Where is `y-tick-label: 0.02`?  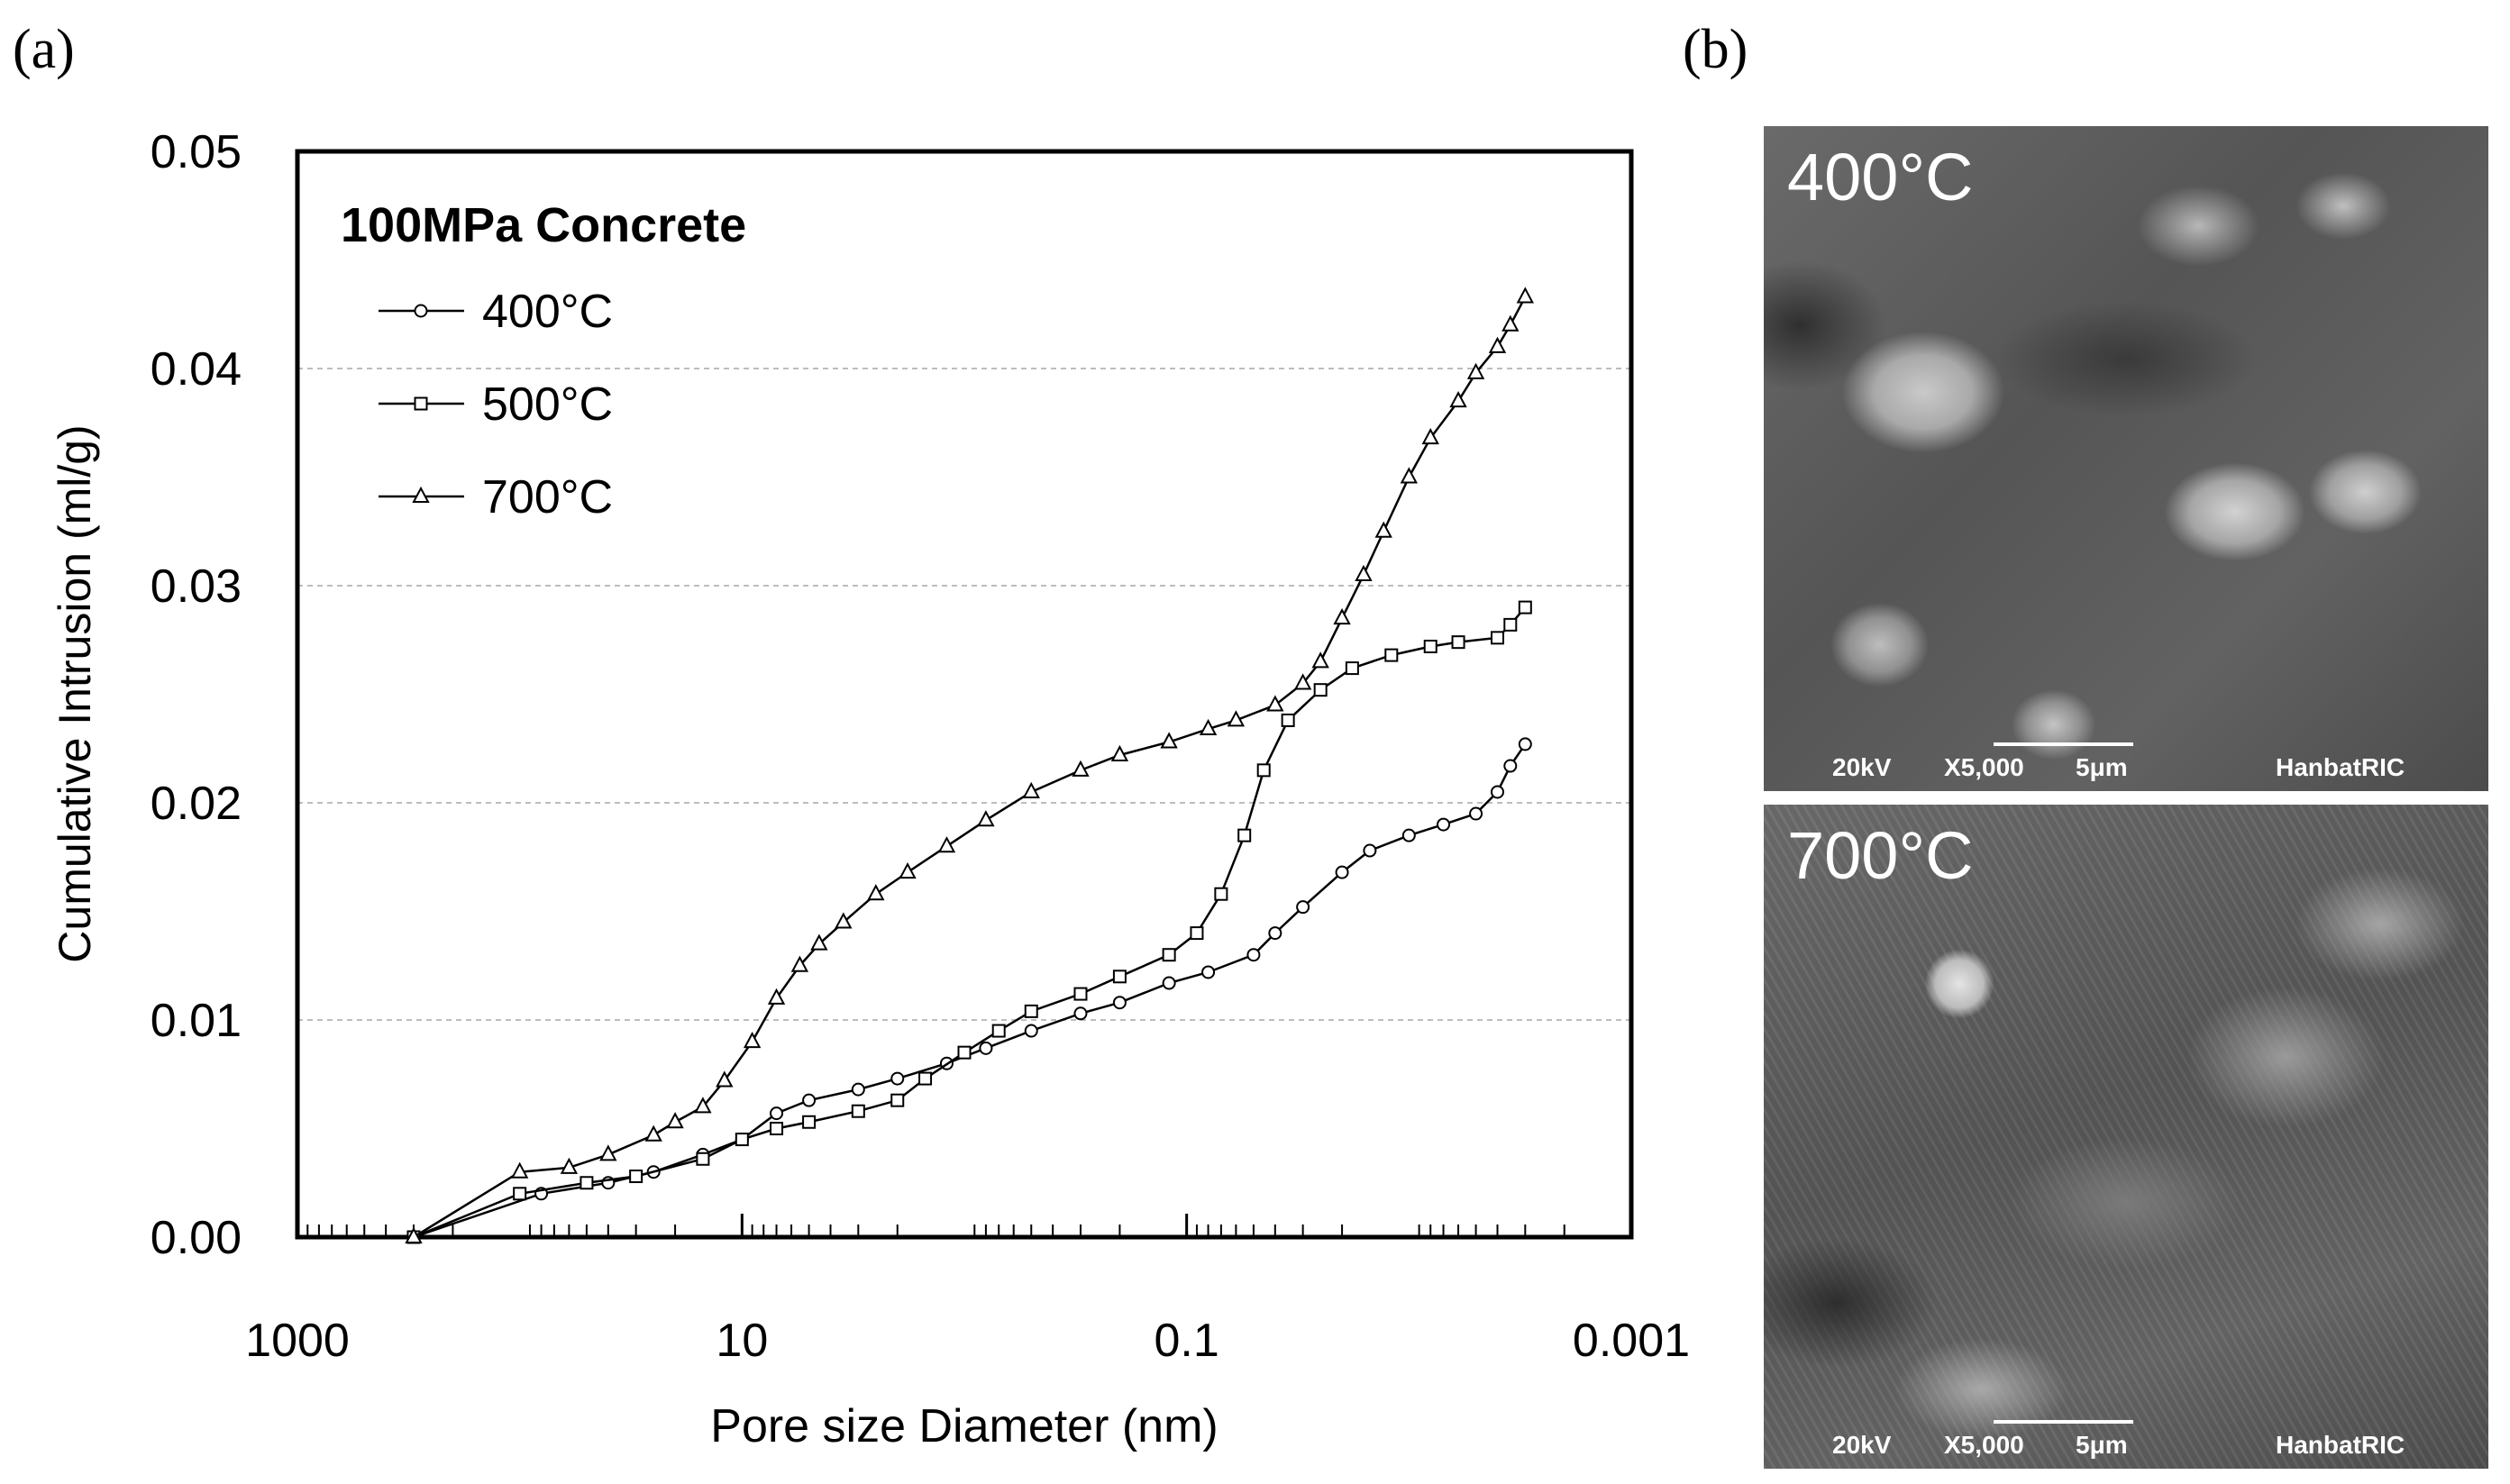 y-tick-label: 0.02 is located at coordinates (196, 804).